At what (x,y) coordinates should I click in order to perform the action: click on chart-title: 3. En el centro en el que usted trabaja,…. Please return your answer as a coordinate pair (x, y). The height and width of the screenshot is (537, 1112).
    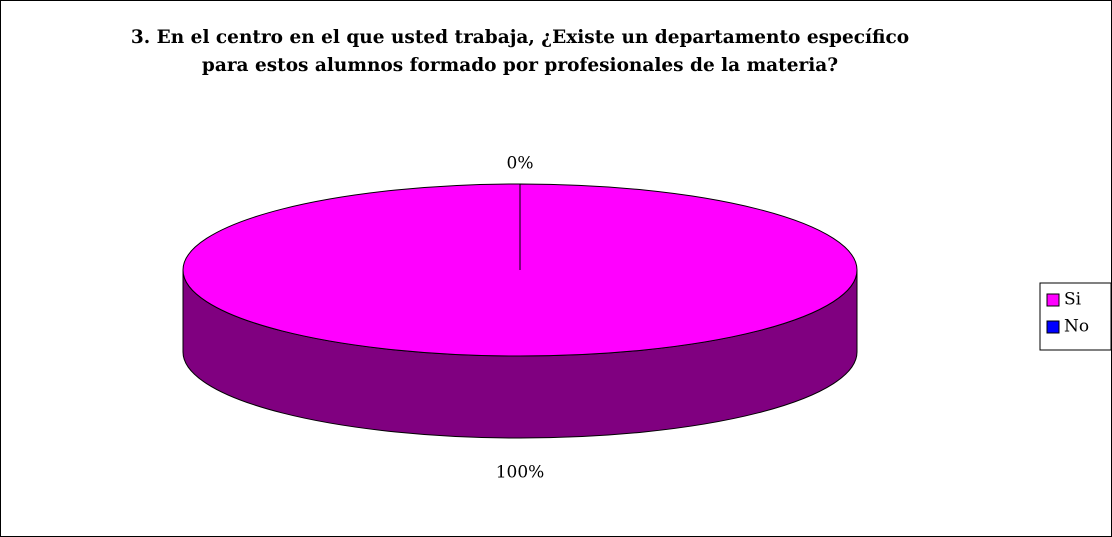
    Looking at the image, I should click on (520, 51).